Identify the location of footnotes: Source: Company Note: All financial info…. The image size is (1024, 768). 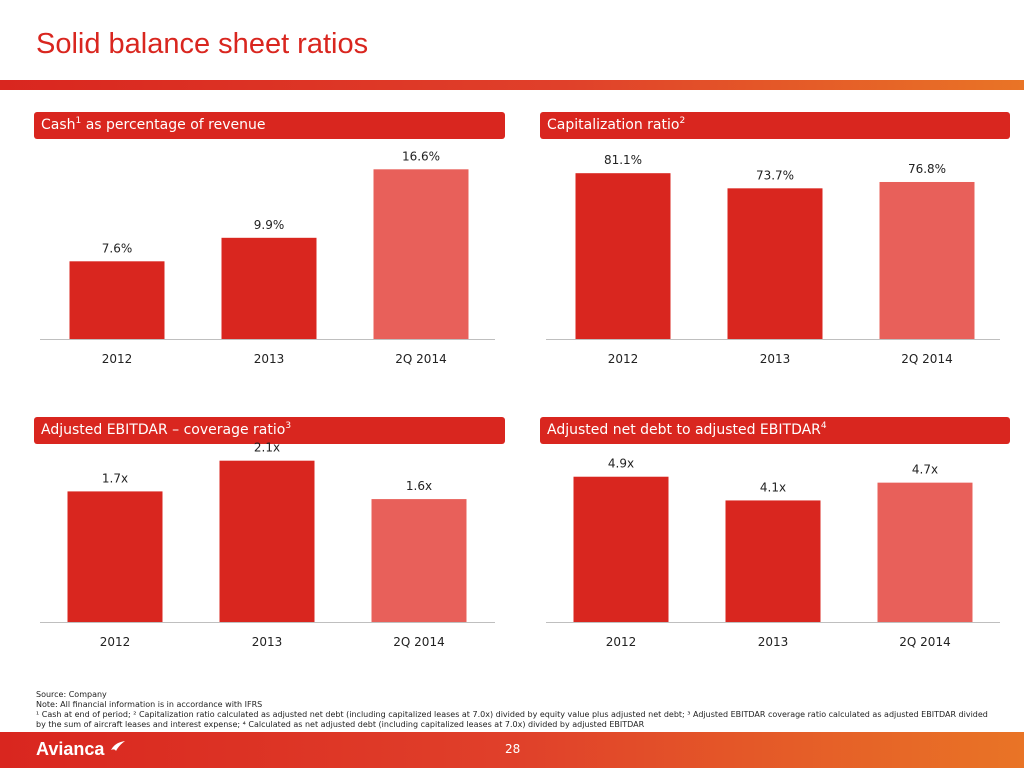
(516, 710).